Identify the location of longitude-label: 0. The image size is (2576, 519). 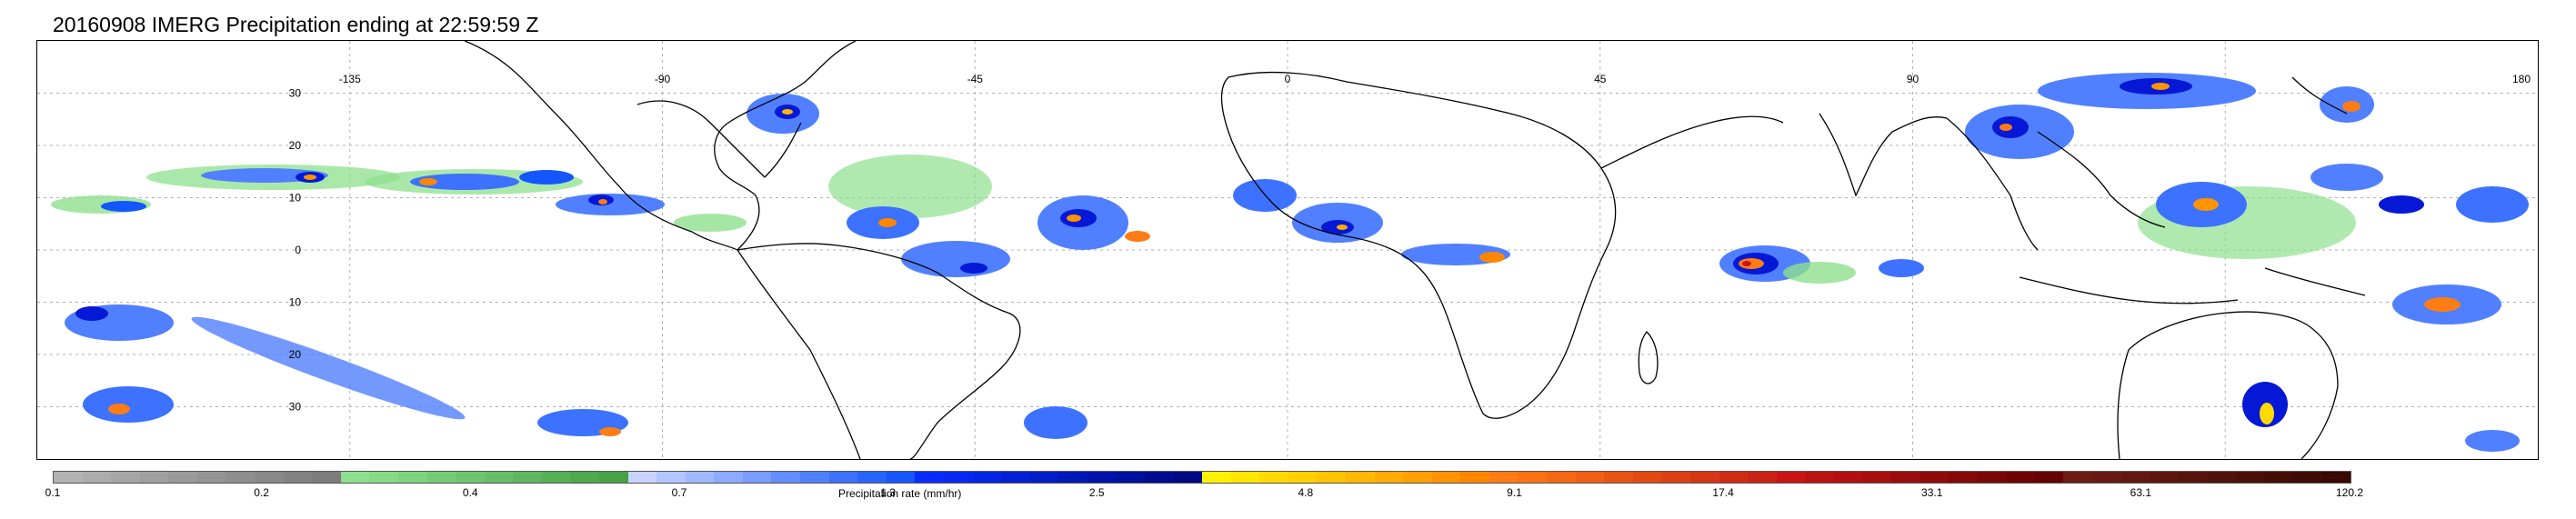
(1288, 79).